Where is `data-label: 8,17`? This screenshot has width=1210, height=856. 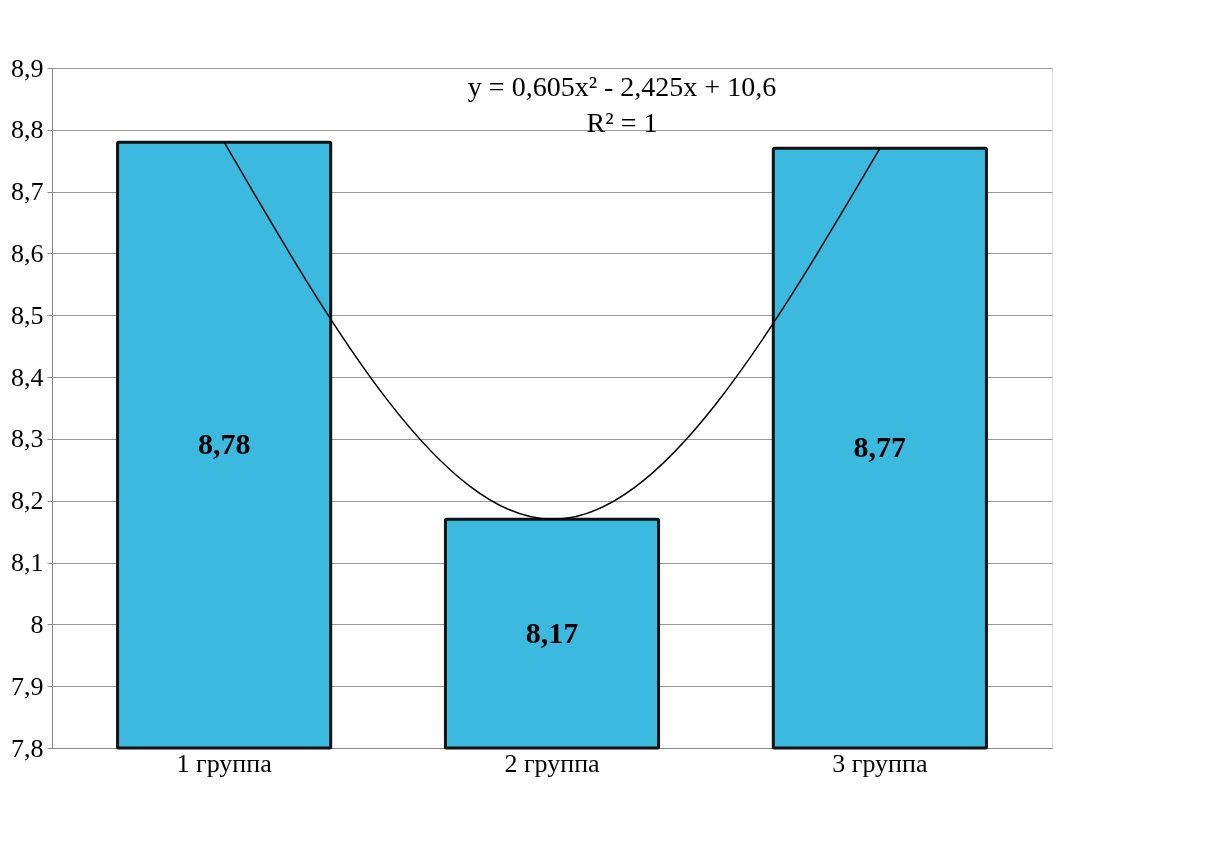
data-label: 8,17 is located at coordinates (552, 632).